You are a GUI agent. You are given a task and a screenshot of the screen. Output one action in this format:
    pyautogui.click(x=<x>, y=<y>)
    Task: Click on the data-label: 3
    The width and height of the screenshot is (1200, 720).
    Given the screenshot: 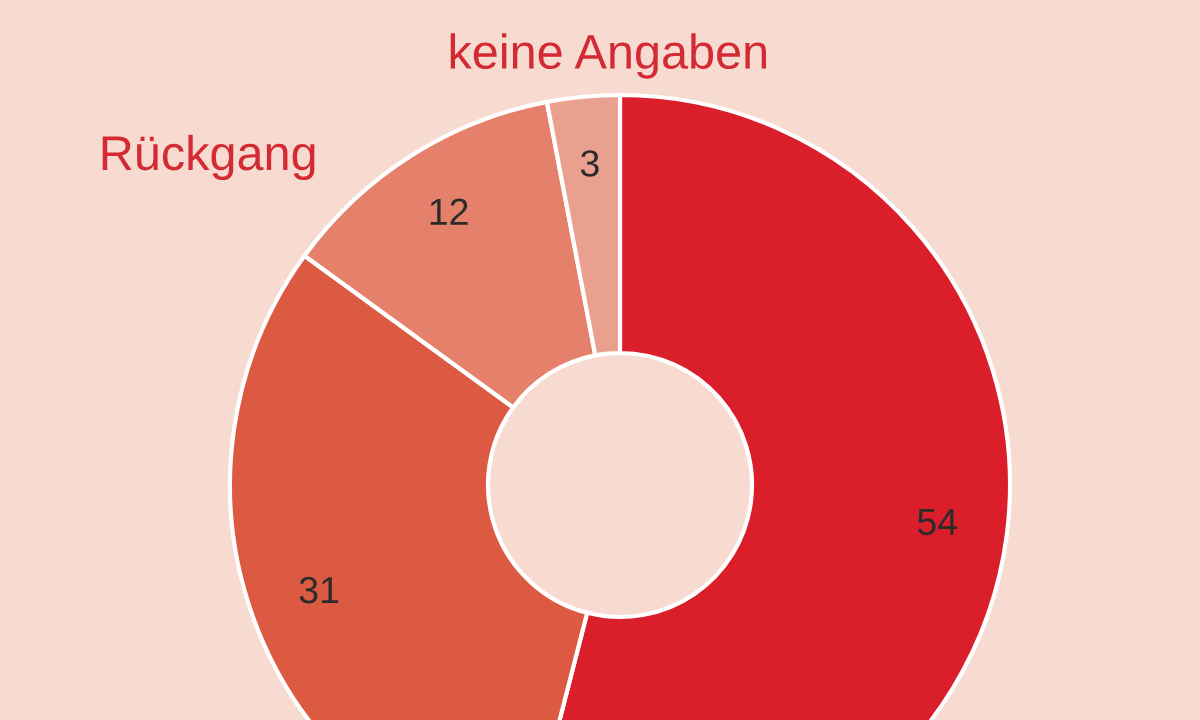 What is the action you would take?
    pyautogui.click(x=589, y=163)
    